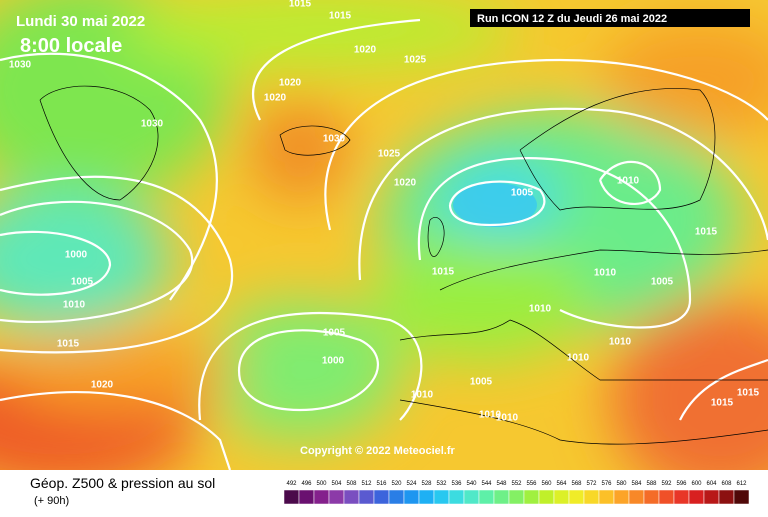  I want to click on scale-label: 600, so click(696, 484).